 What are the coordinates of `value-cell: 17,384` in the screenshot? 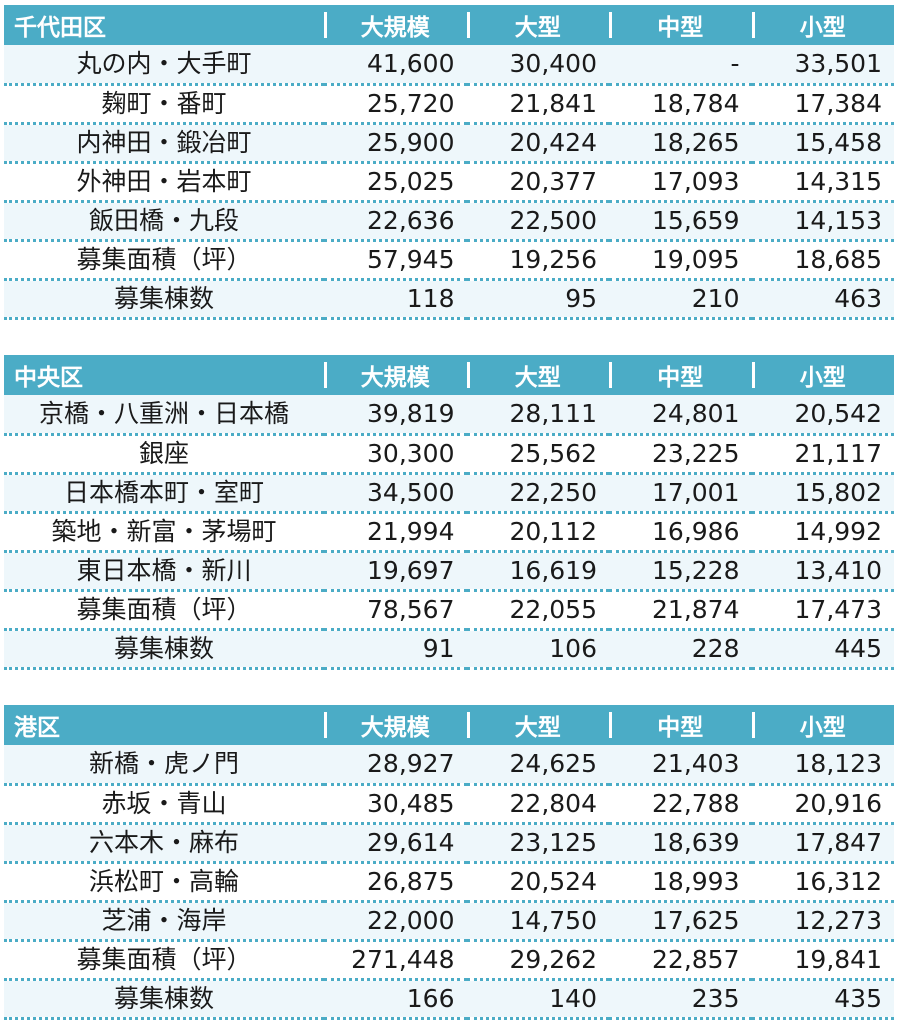 It's located at (822, 104).